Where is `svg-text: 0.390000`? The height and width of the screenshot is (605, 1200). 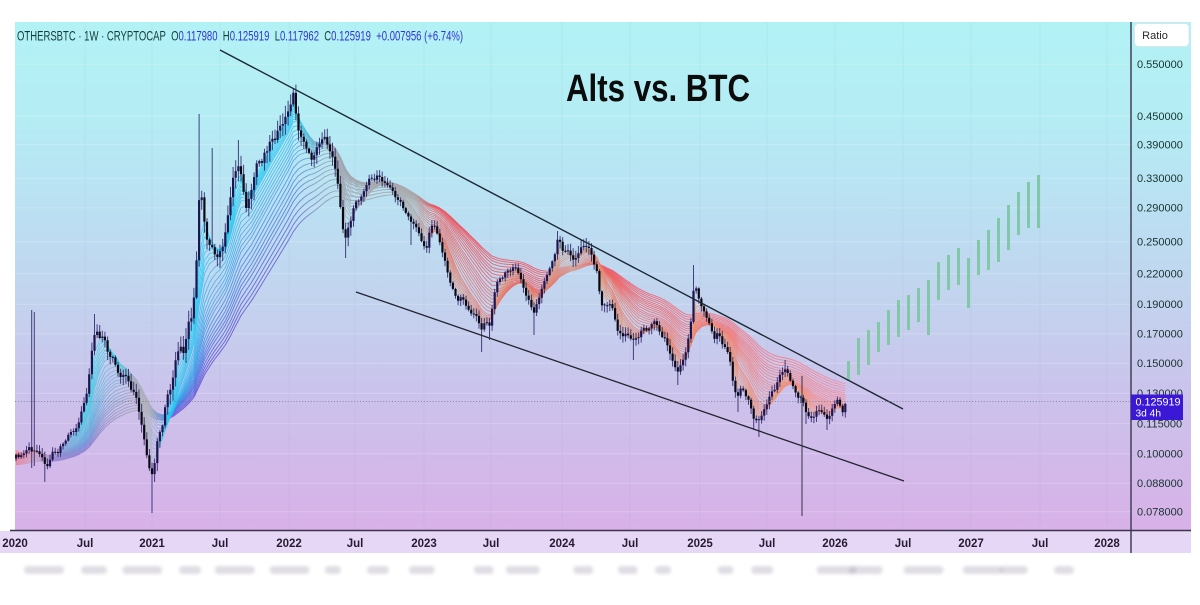
svg-text: 0.390000 is located at coordinates (1160, 145).